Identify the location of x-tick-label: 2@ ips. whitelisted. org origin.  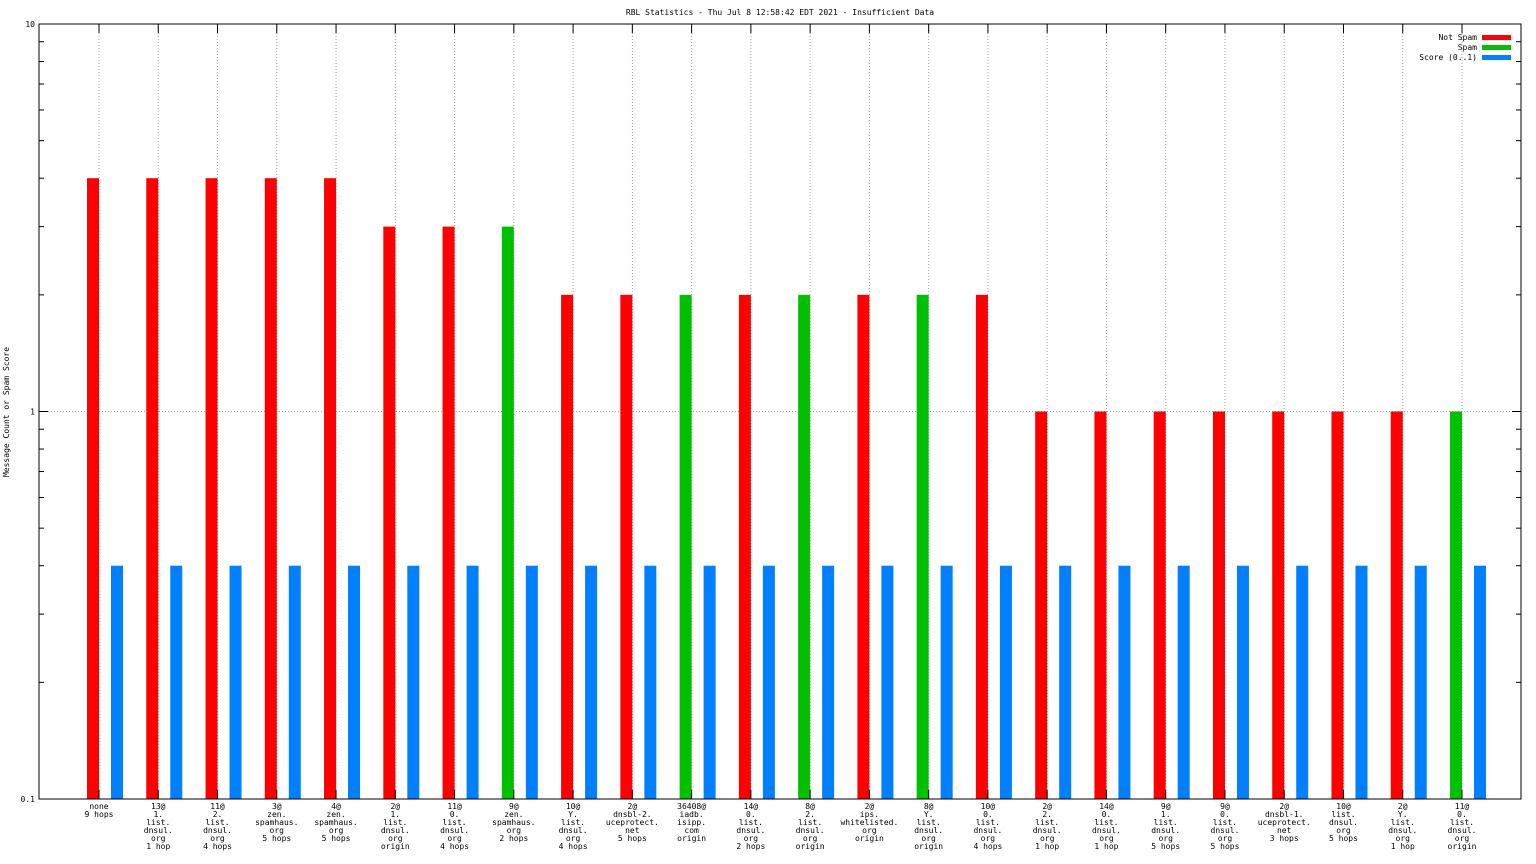
(869, 822).